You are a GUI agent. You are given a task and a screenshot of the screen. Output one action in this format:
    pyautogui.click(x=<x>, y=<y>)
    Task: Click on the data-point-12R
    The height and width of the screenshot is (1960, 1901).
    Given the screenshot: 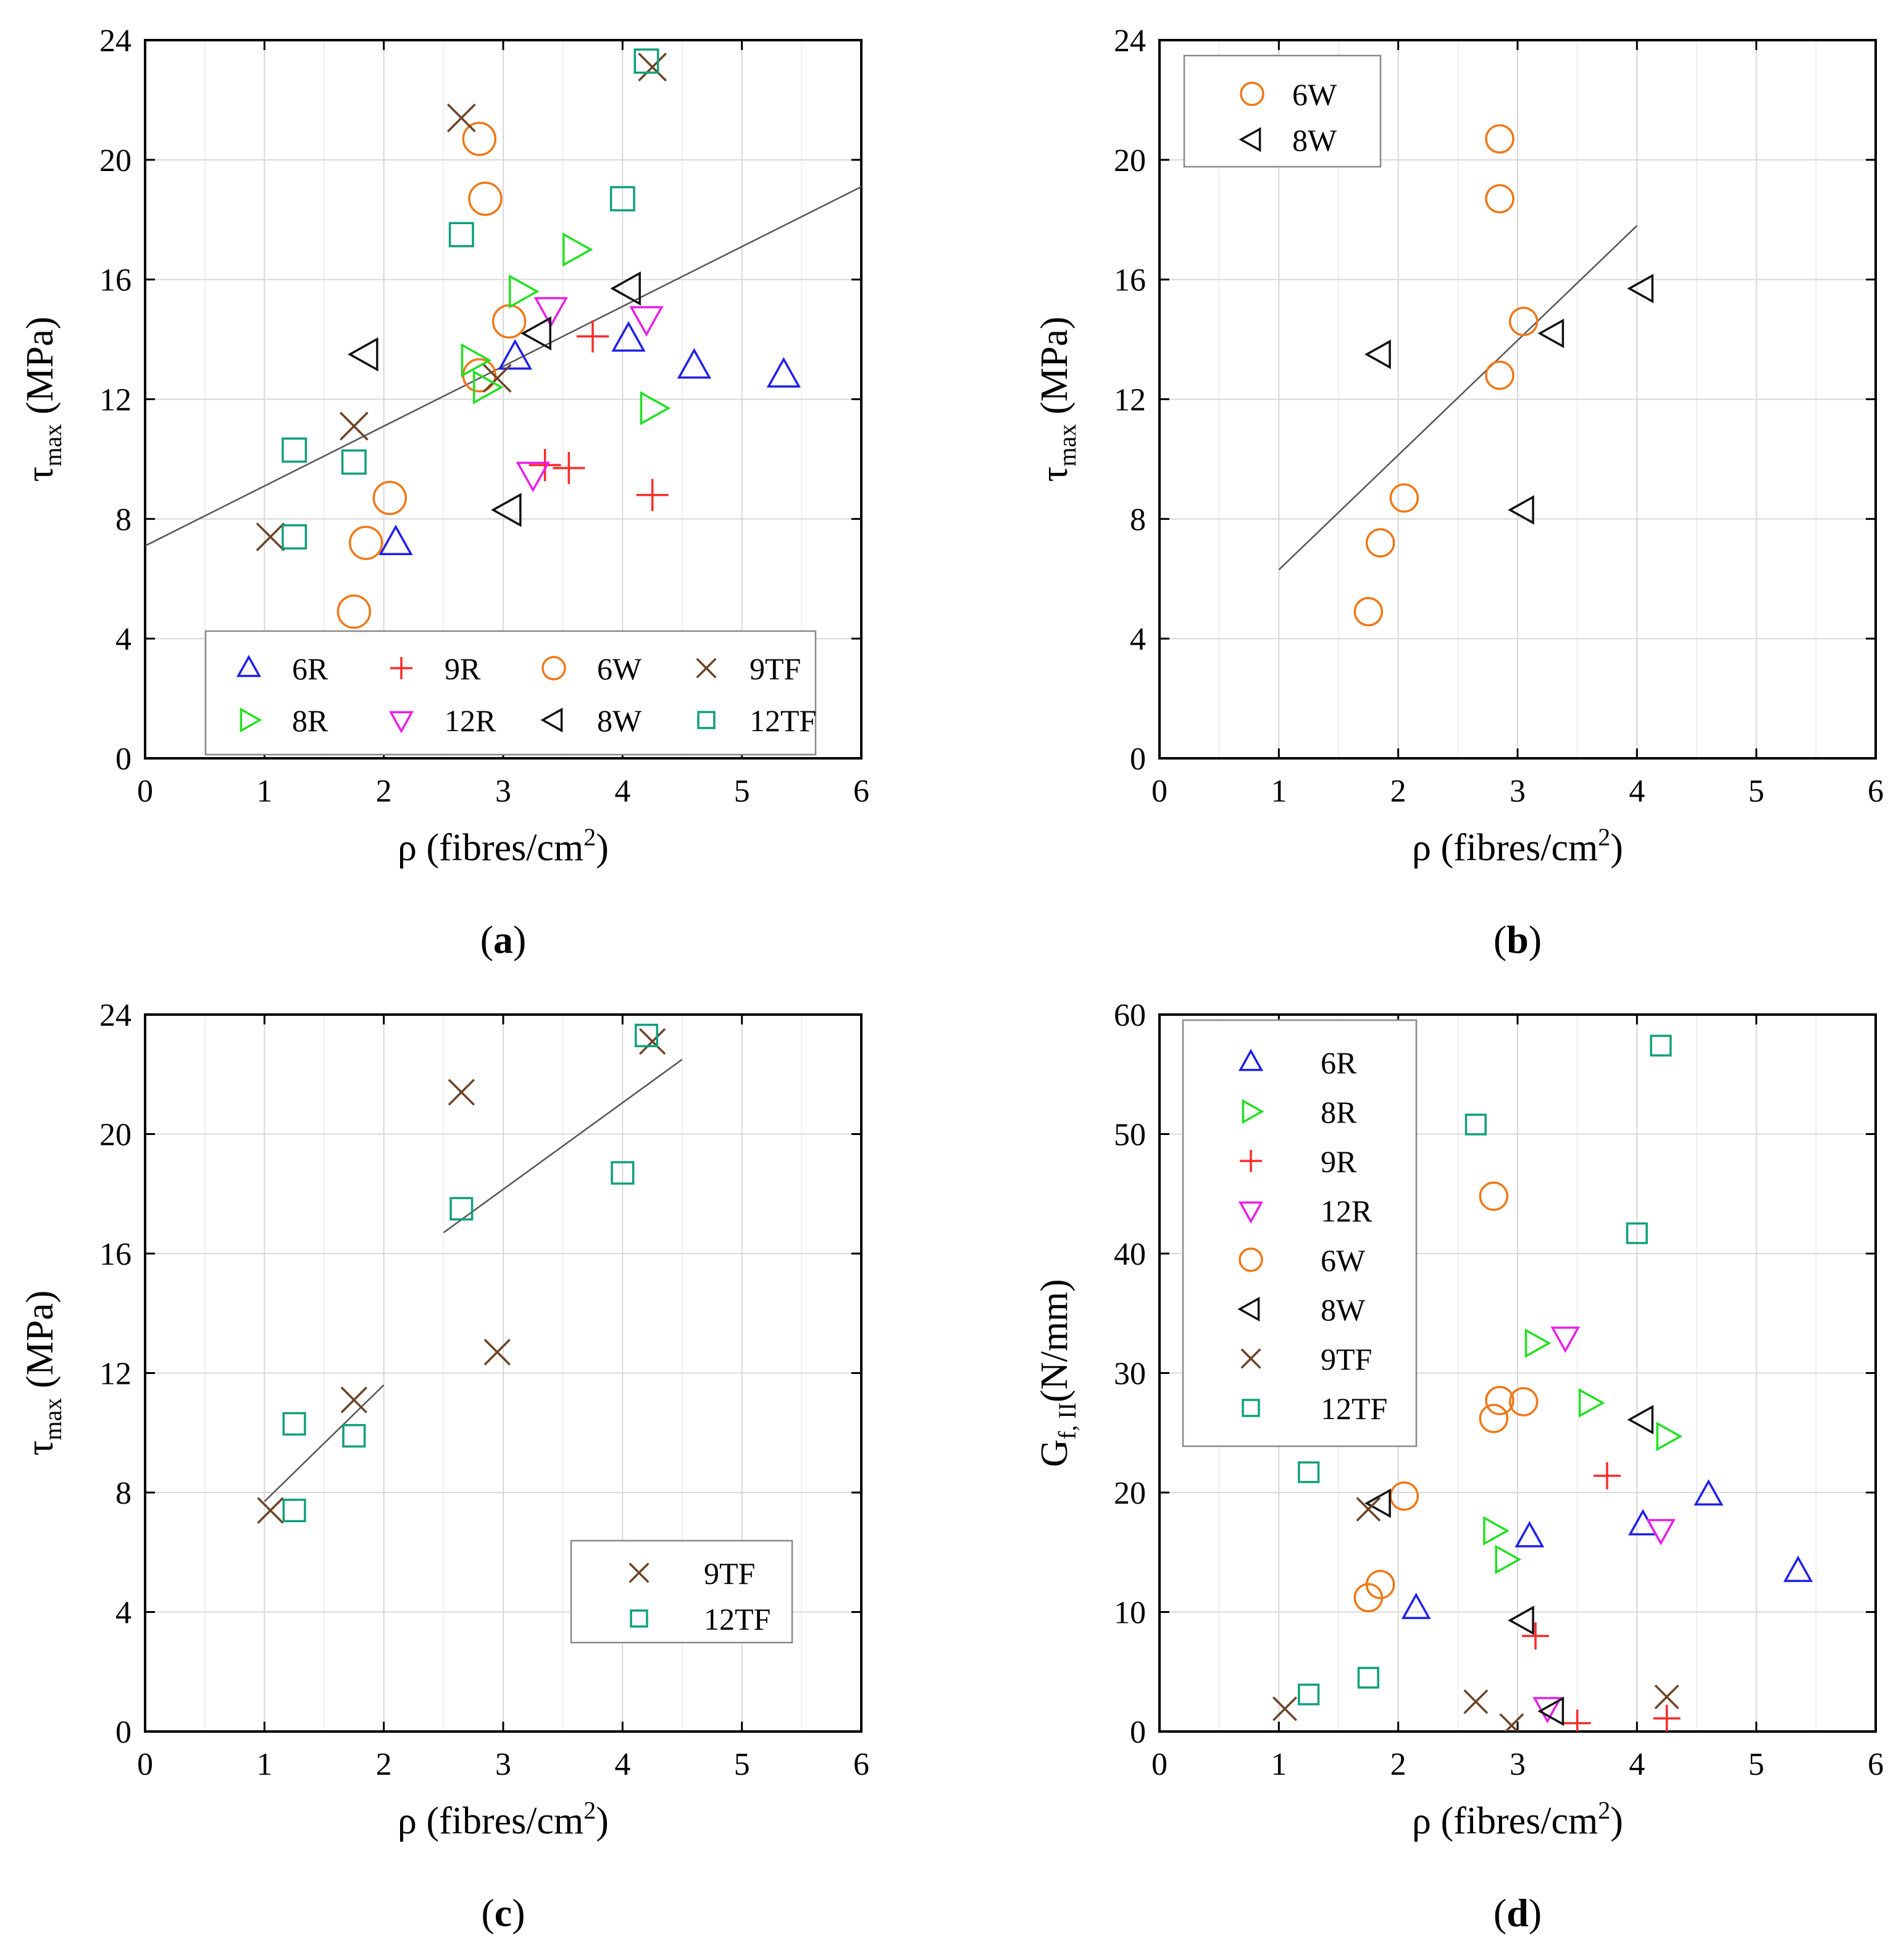 What is the action you would take?
    pyautogui.click(x=646, y=322)
    